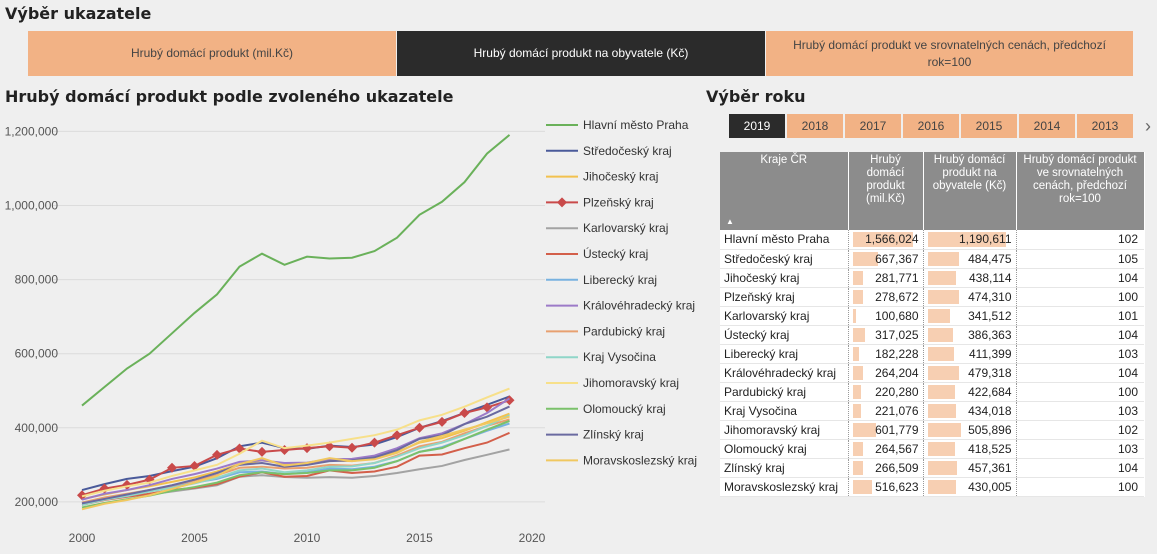 This screenshot has width=1157, height=554. What do you see at coordinates (932, 240) in the screenshot?
I see `table-row: Hlavní město Praha 1,566,024 1,190,611 102` at bounding box center [932, 240].